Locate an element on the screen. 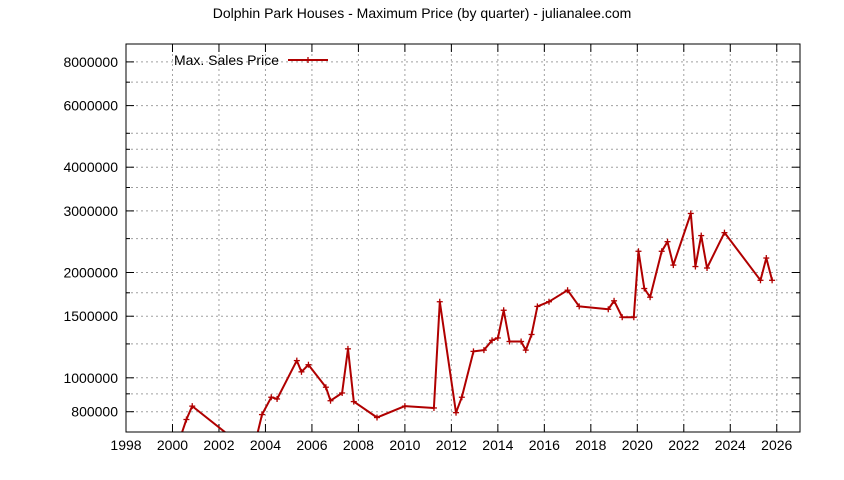  y-tick-label: 6000000 is located at coordinates (90, 106).